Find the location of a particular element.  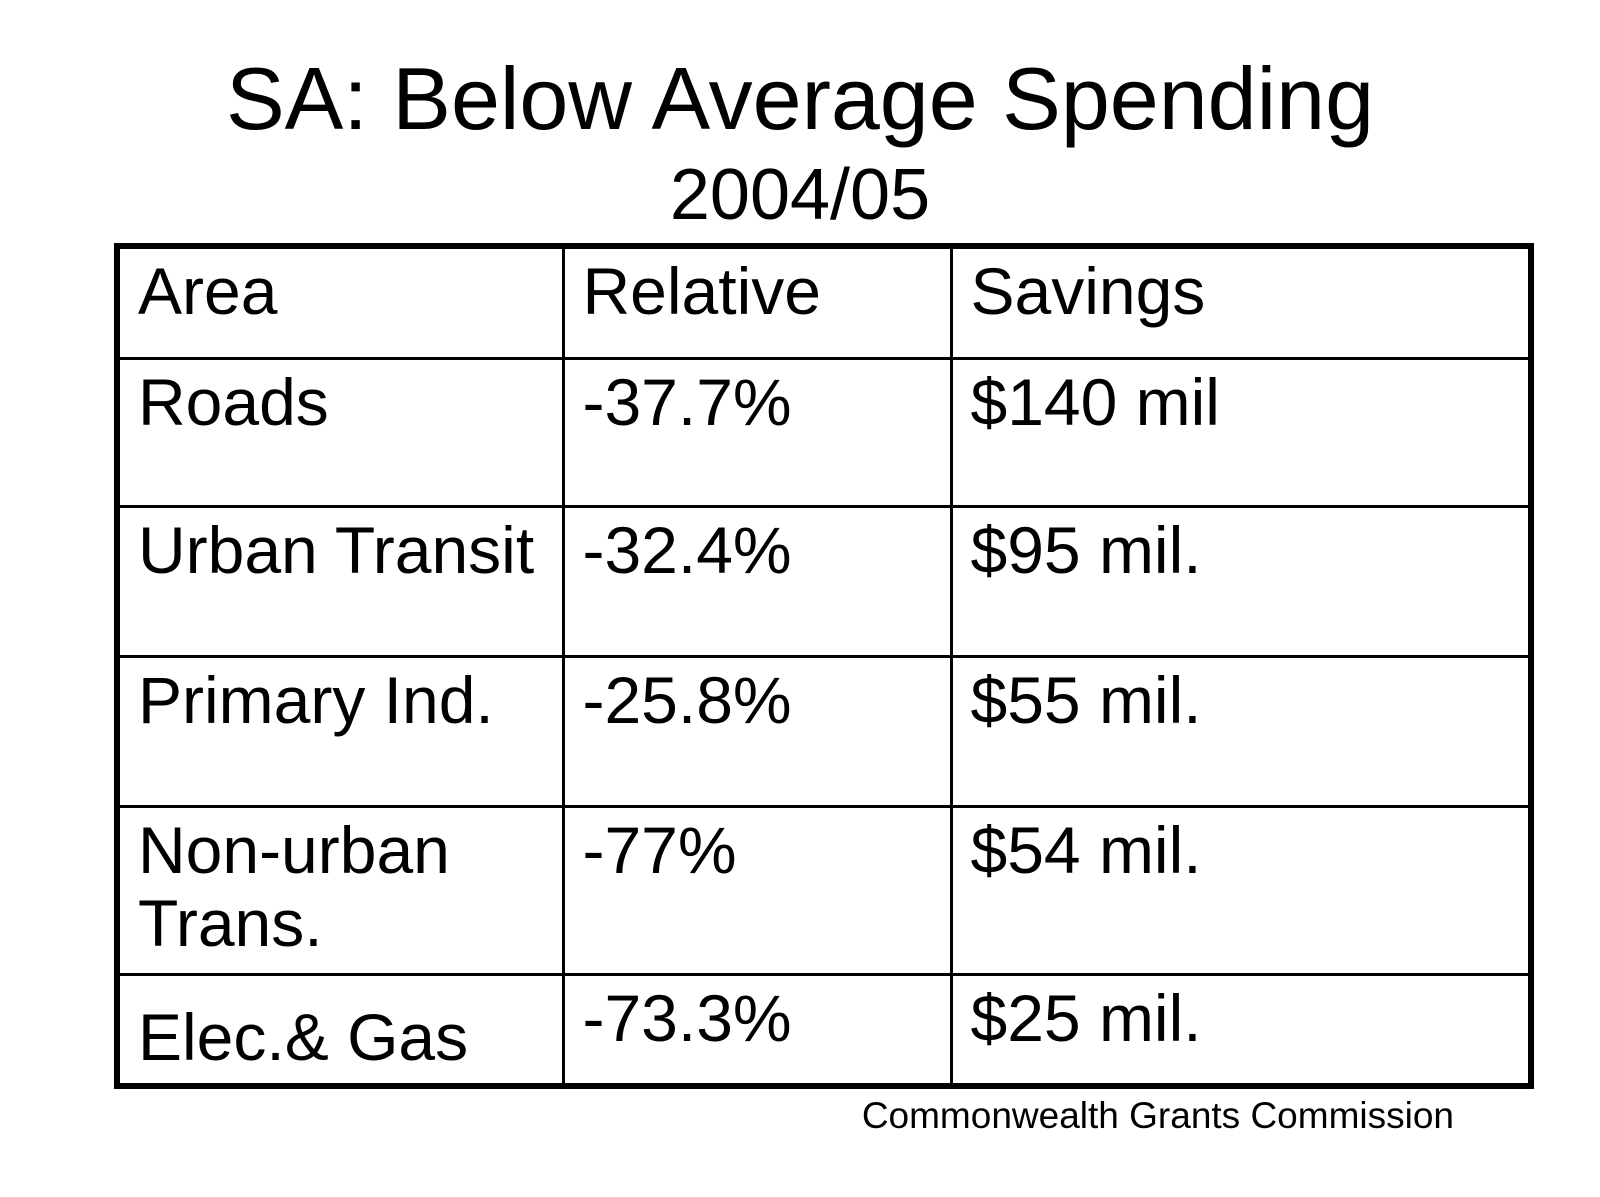

cell-relative: -32.4% is located at coordinates (757, 581).